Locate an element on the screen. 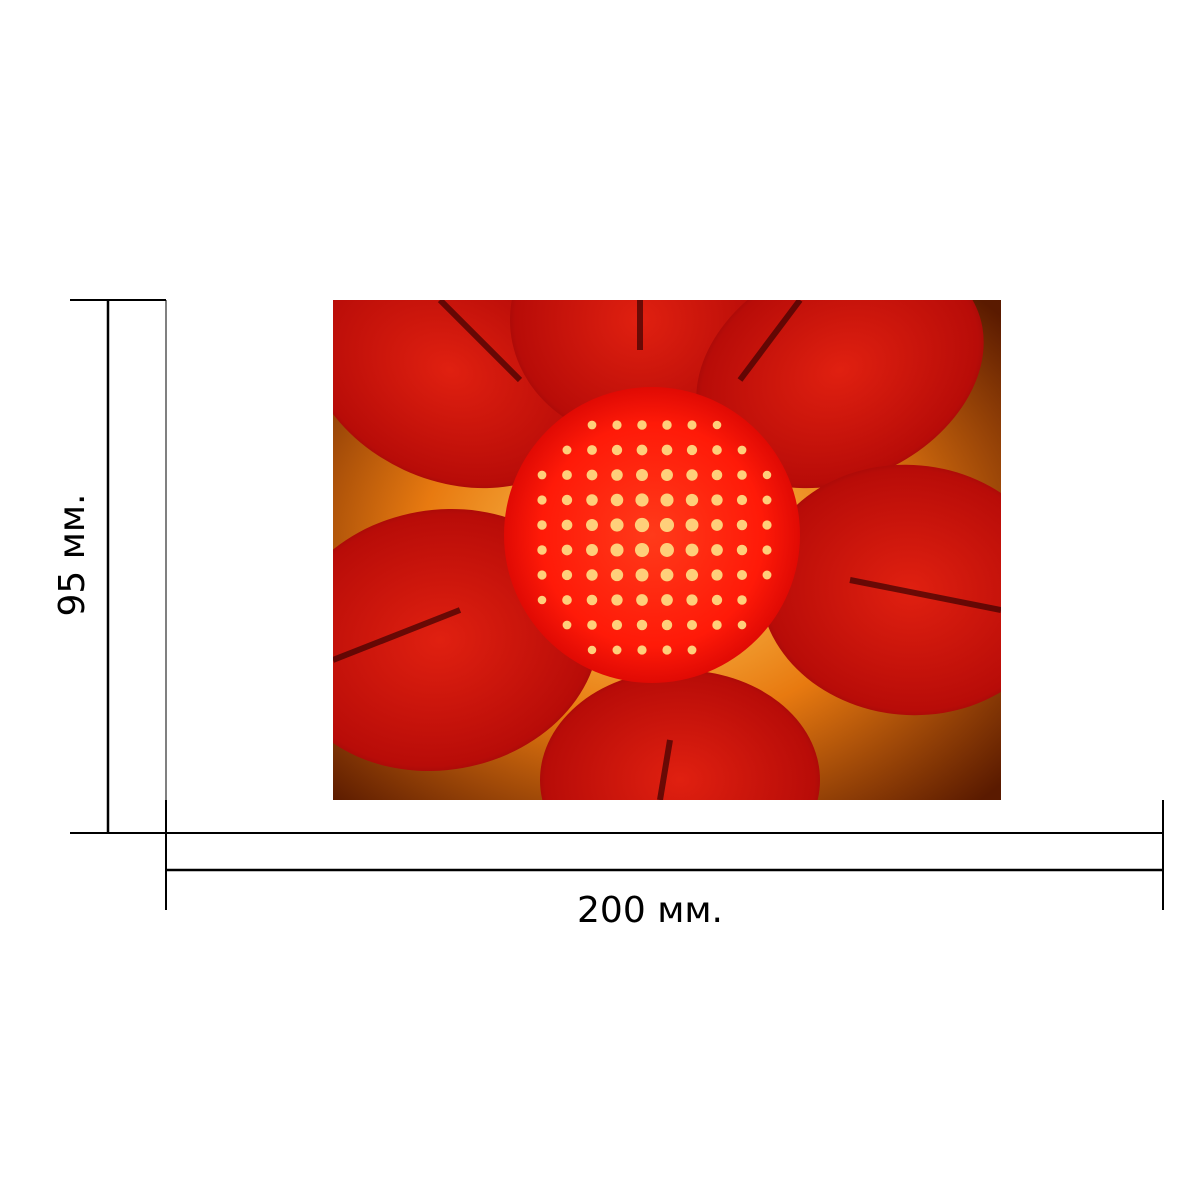  height-label: 95 мм. is located at coordinates (72, 554).